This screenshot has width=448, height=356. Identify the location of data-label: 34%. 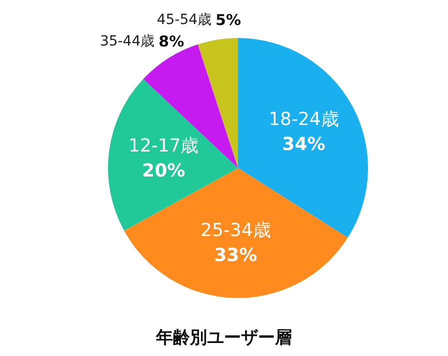
(304, 144).